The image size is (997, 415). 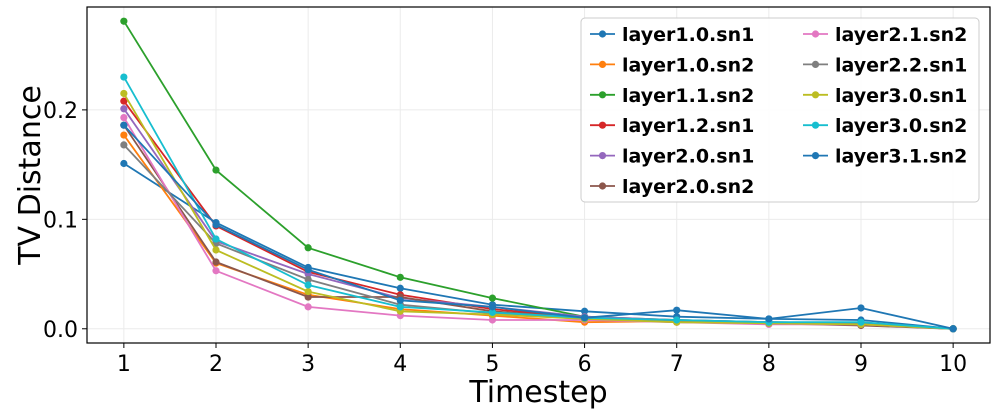 What do you see at coordinates (688, 157) in the screenshot?
I see `legend-label: layer2.0.sn1` at bounding box center [688, 157].